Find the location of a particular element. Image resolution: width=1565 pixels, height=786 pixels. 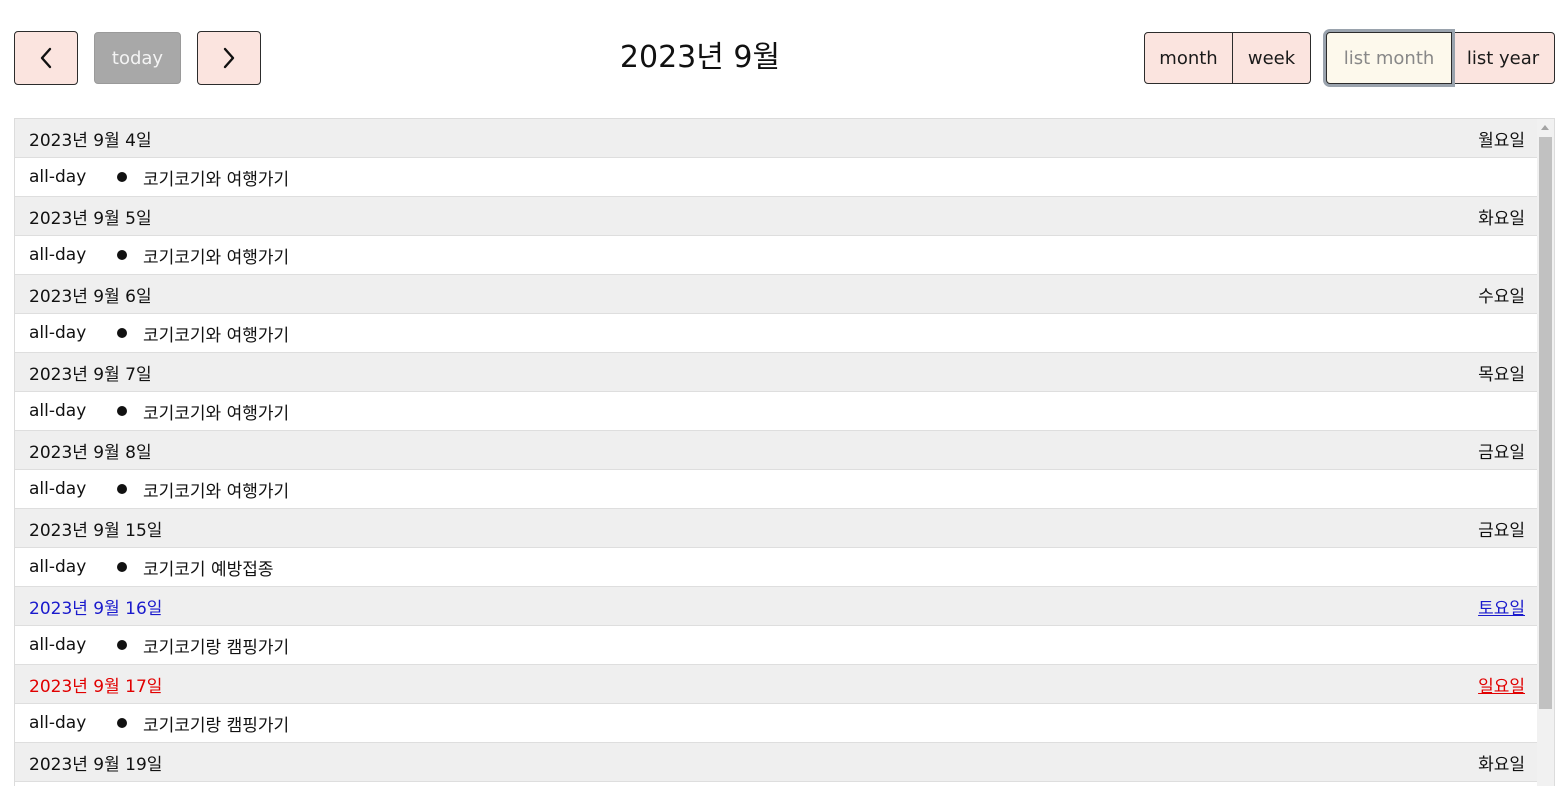

next-button is located at coordinates (229, 58).